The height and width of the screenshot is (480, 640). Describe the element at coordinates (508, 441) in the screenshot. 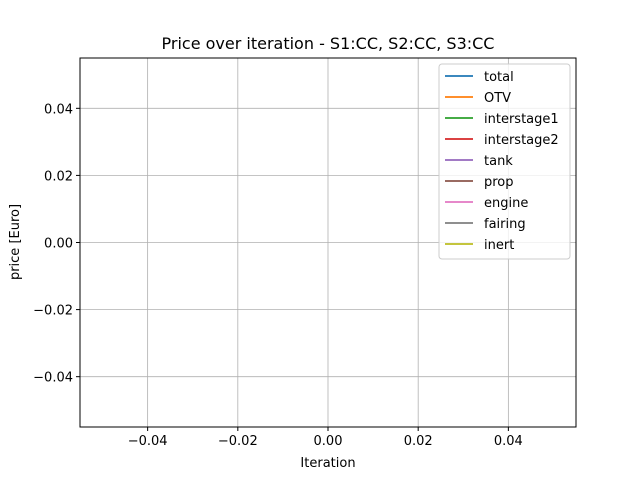

I see `x-tick-label: 0.04` at that location.